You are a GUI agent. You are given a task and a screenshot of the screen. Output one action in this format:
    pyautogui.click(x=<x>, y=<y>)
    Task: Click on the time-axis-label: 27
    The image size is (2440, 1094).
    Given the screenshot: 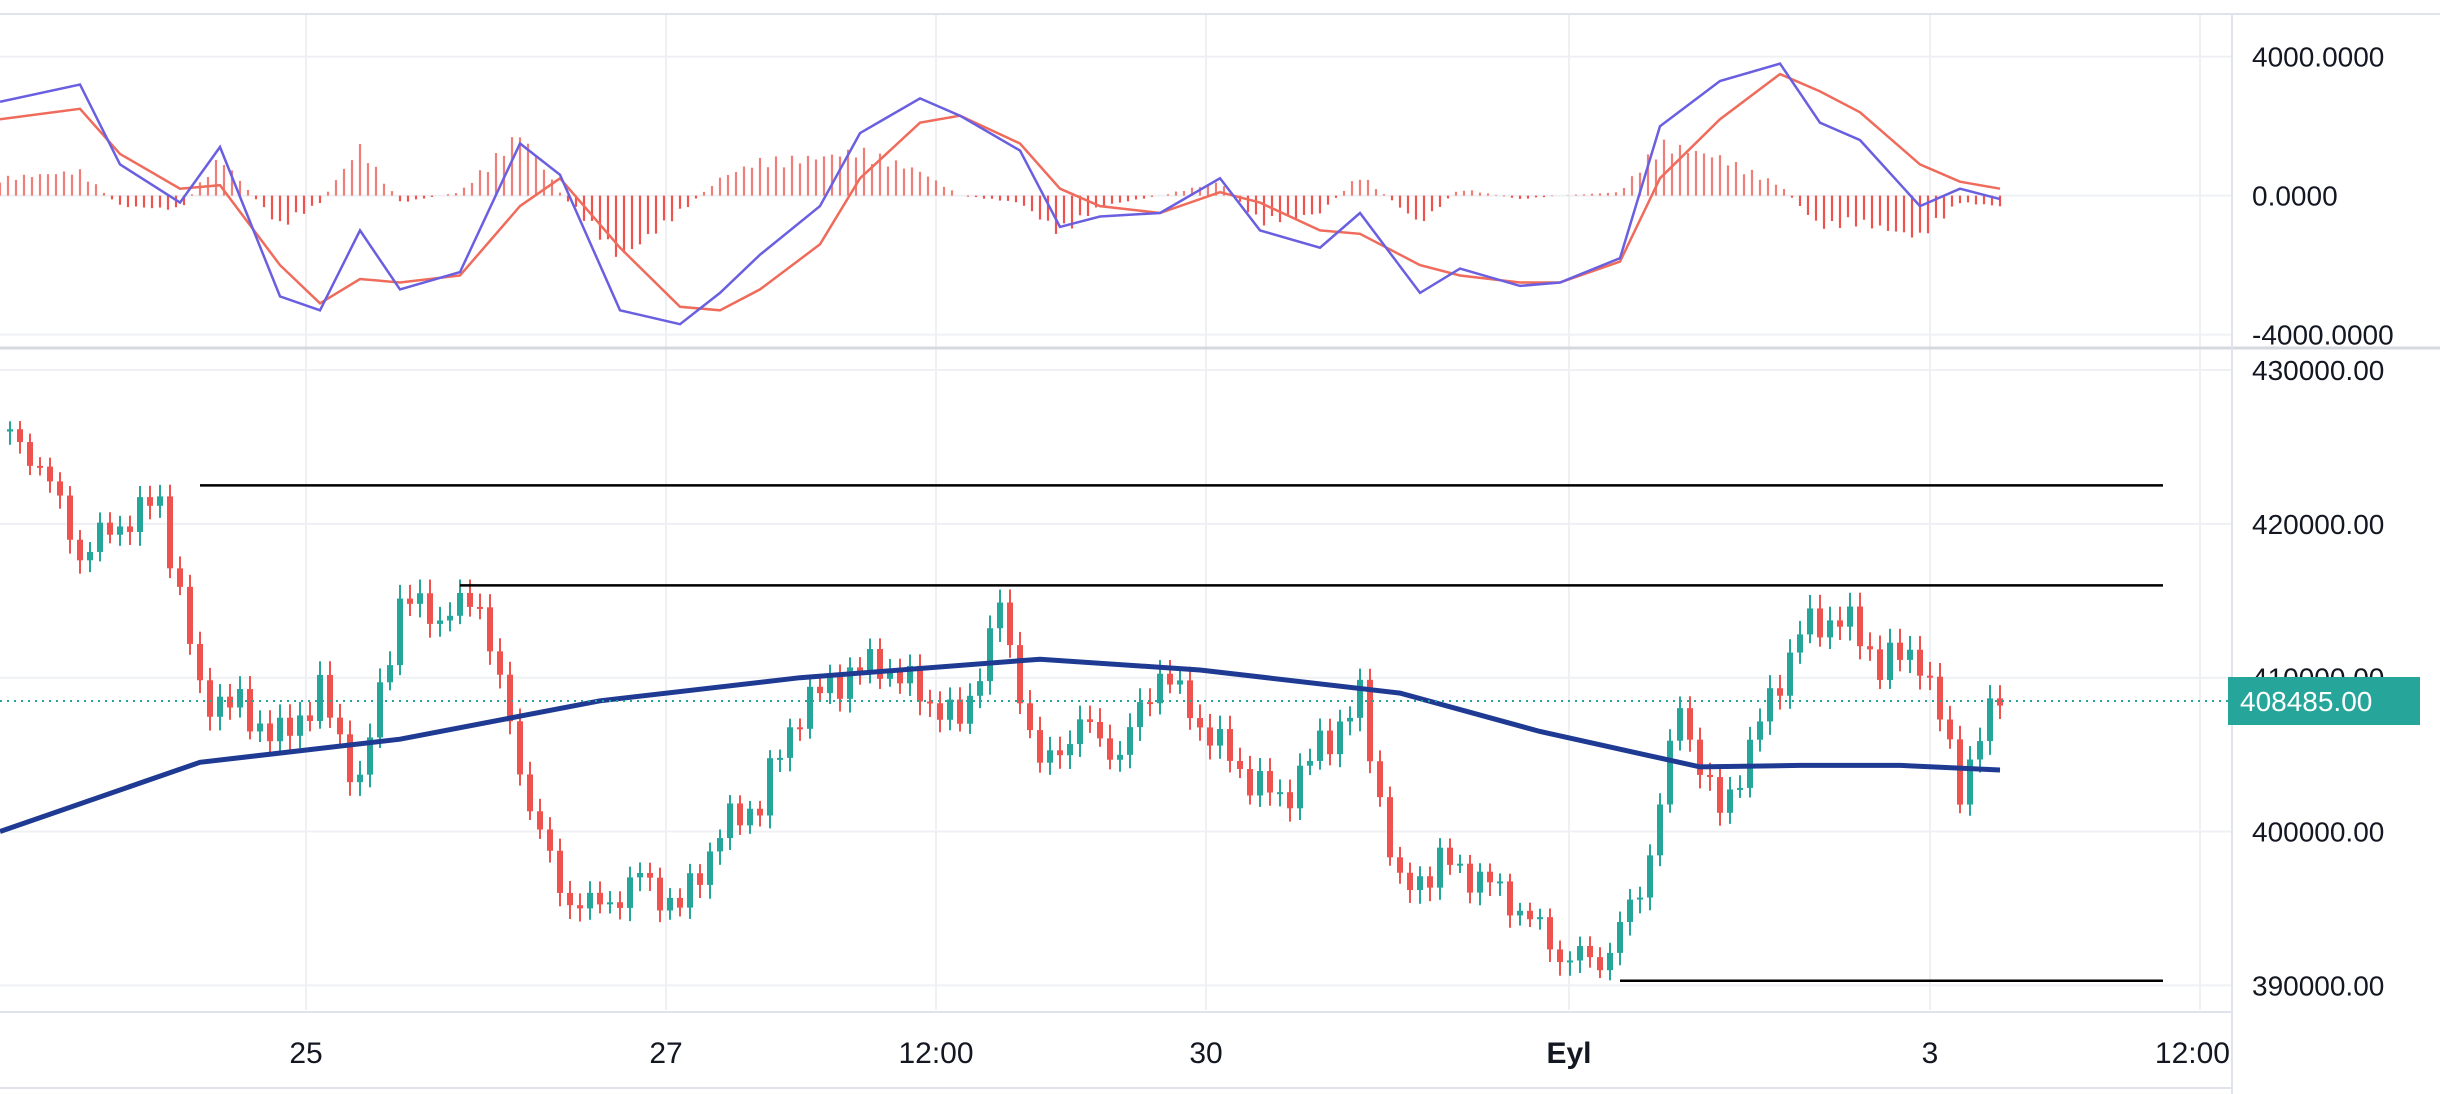 What is the action you would take?
    pyautogui.click(x=665, y=1053)
    